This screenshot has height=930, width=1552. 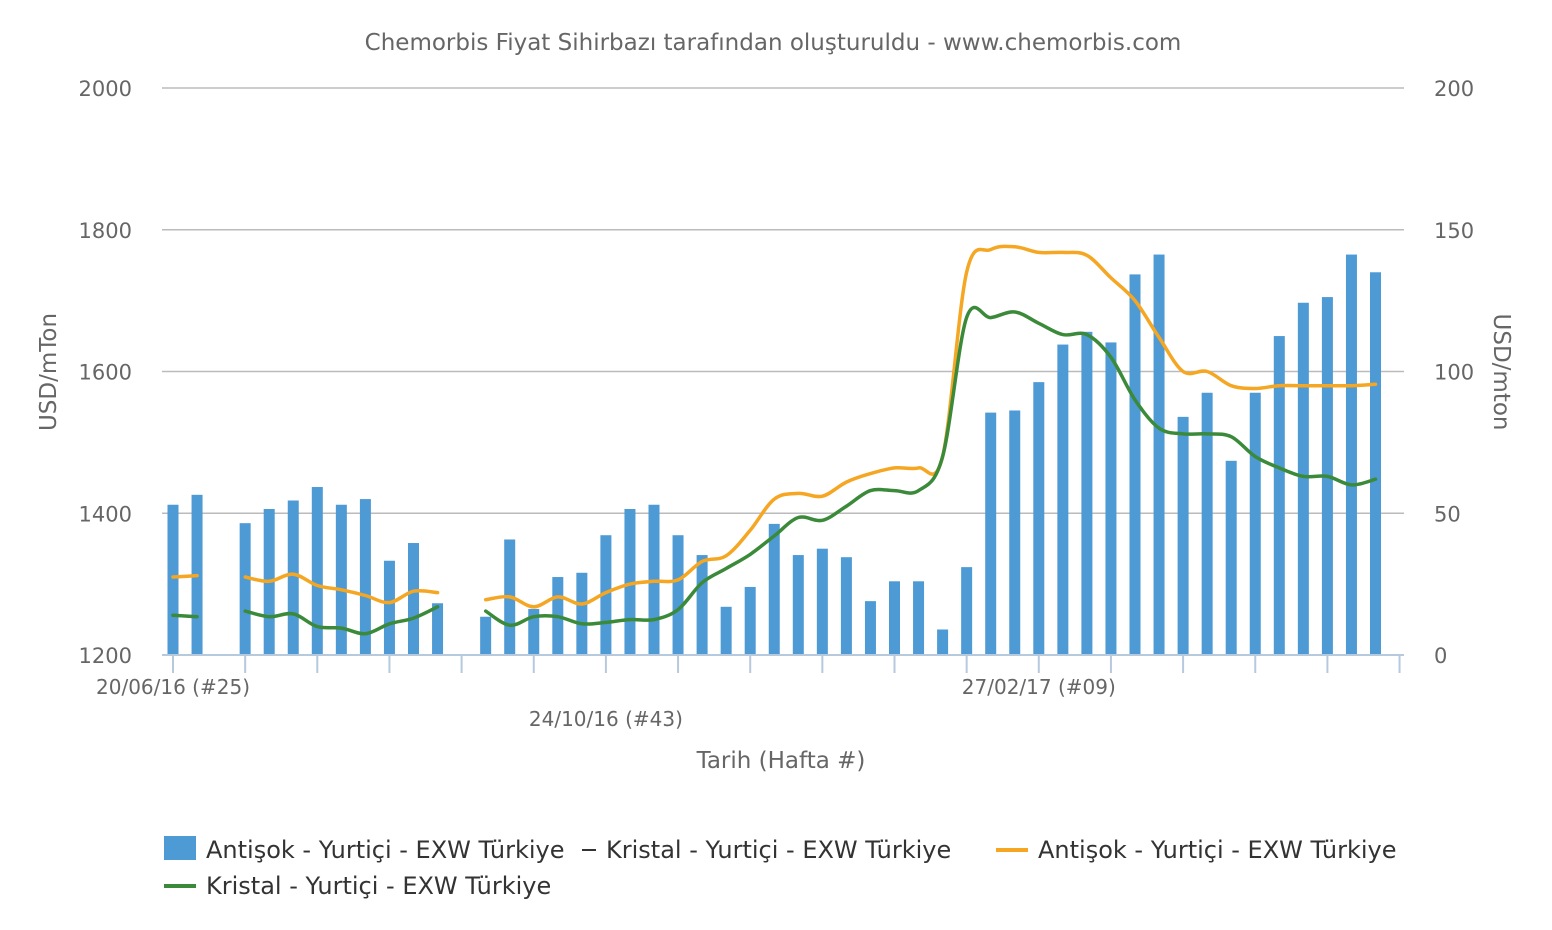 I want to click on x-tick-label: 24/10/16 (#43), so click(x=606, y=719).